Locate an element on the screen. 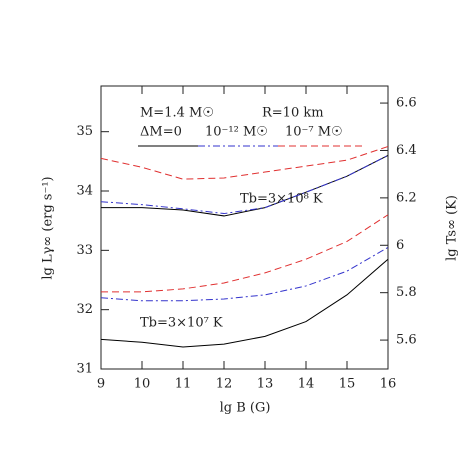  y2-tick-label: 5.8 is located at coordinates (406, 292).